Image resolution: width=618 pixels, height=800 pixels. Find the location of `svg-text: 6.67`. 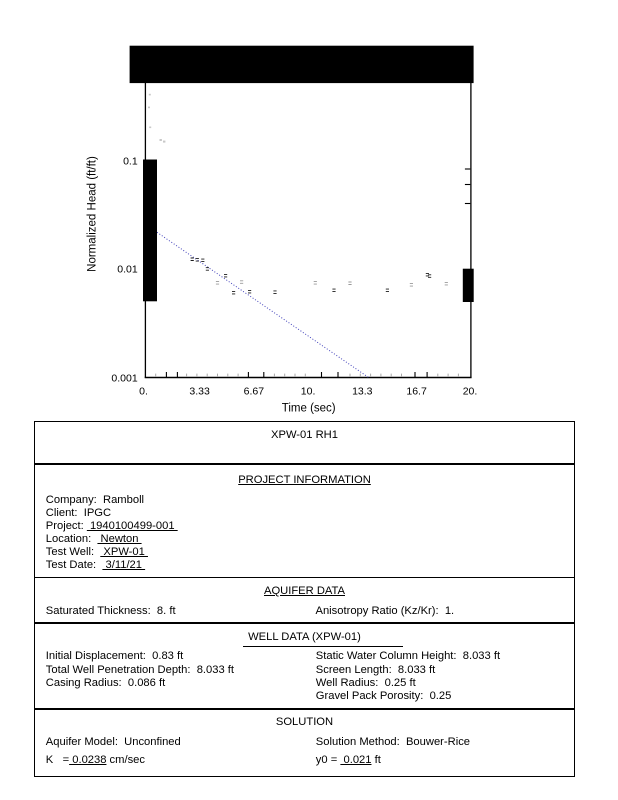

svg-text: 6.67 is located at coordinates (254, 392).